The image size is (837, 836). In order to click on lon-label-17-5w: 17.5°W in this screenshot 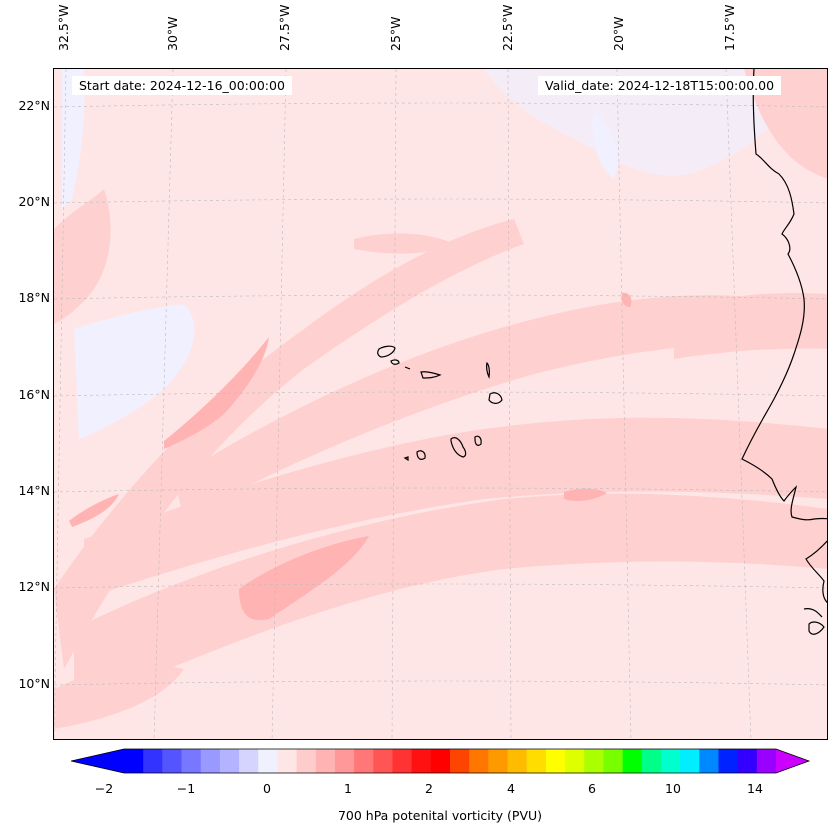, I will do `click(729, 27)`.